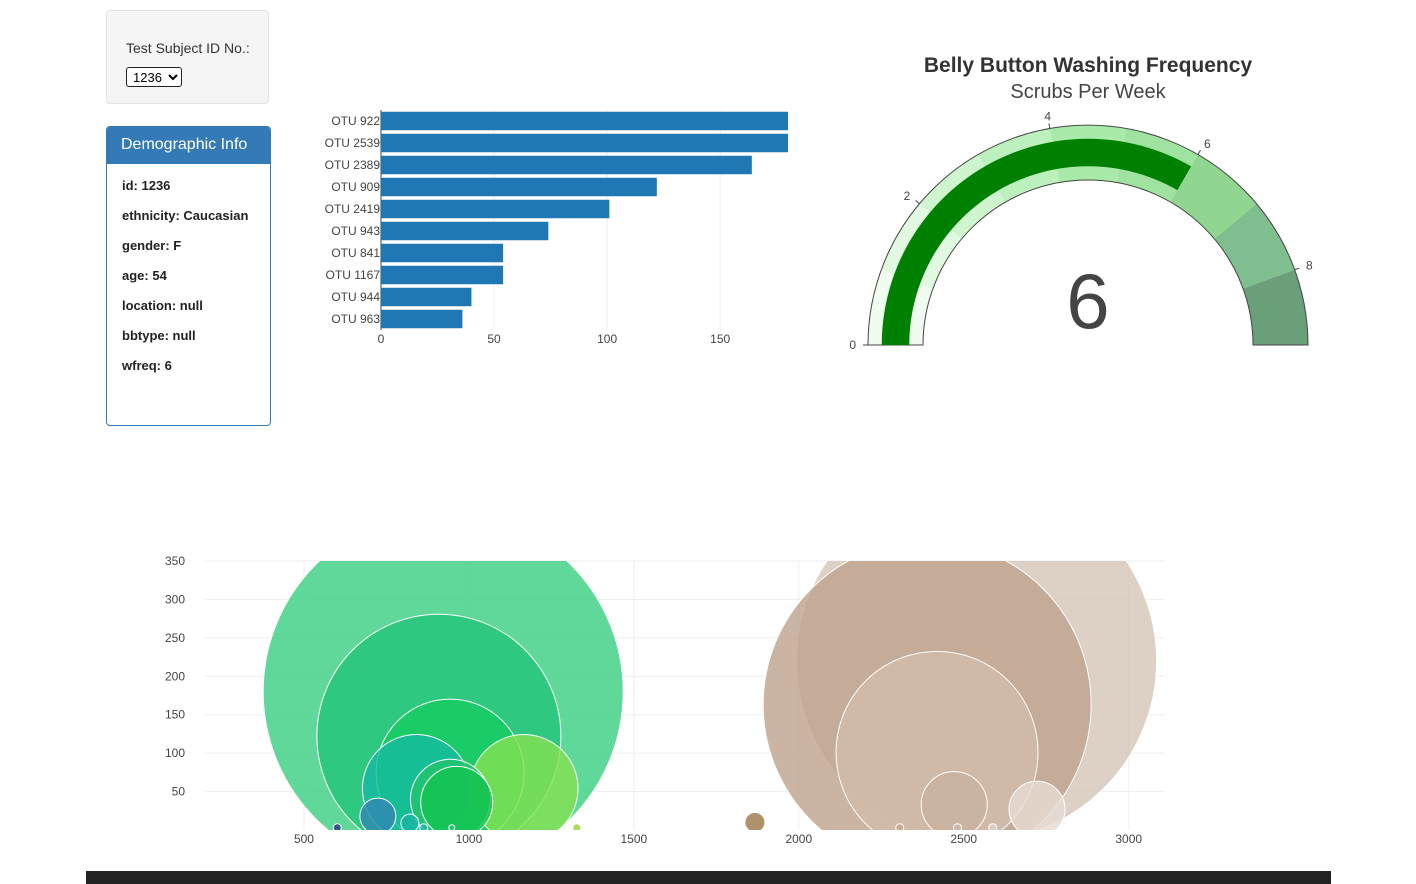  What do you see at coordinates (1088, 92) in the screenshot?
I see `gauge-subtitle: Scrubs Per Week` at bounding box center [1088, 92].